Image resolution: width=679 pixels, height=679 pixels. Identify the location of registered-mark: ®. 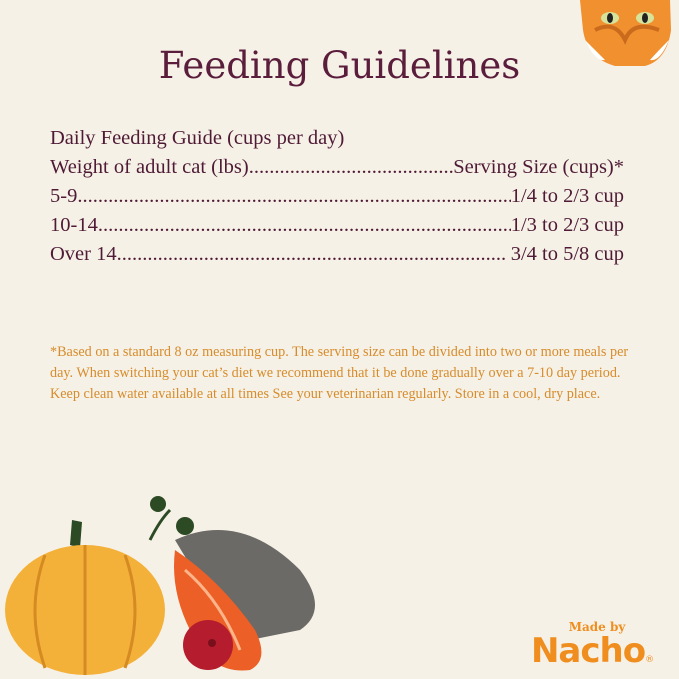
(649, 660).